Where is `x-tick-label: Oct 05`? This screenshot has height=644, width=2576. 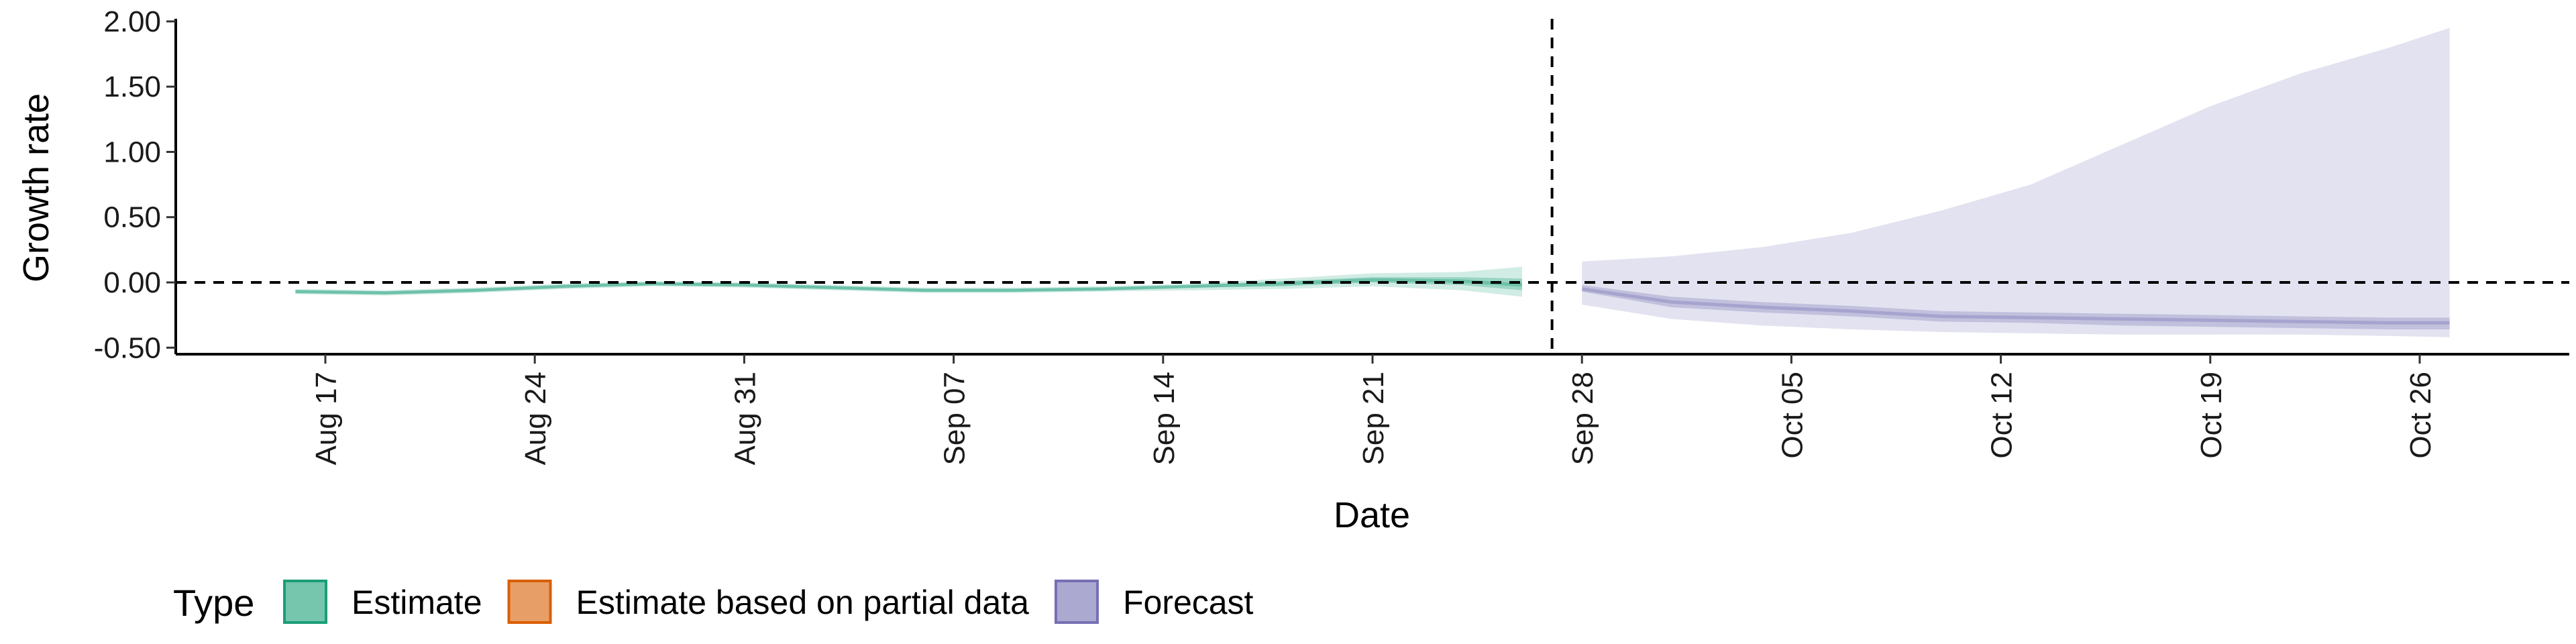 x-tick-label: Oct 05 is located at coordinates (1792, 415).